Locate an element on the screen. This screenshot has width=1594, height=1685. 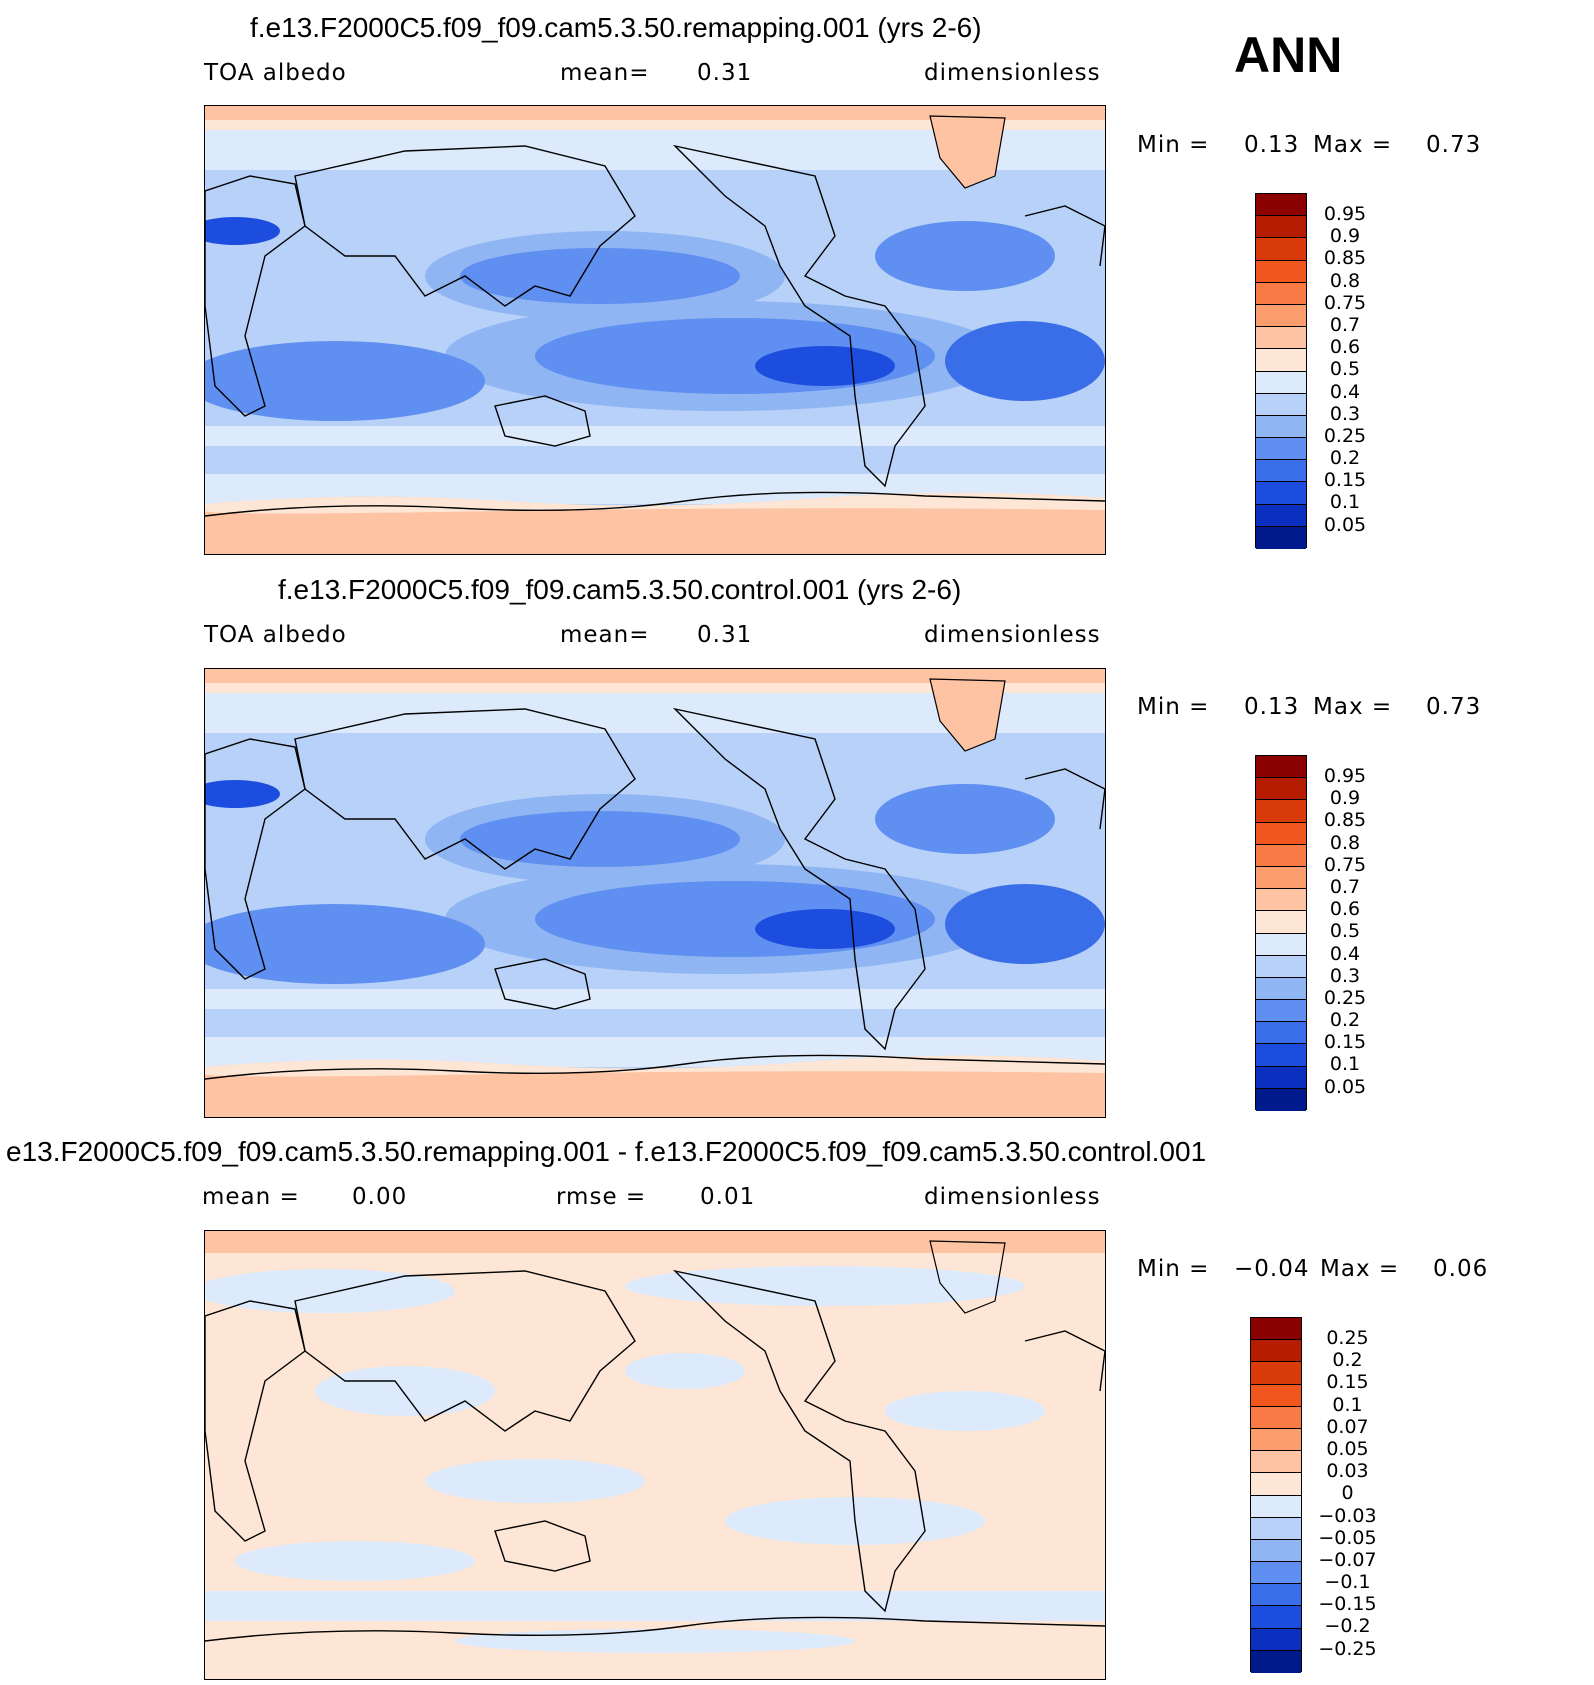
panel2-mean-label: mean= is located at coordinates (605, 635).